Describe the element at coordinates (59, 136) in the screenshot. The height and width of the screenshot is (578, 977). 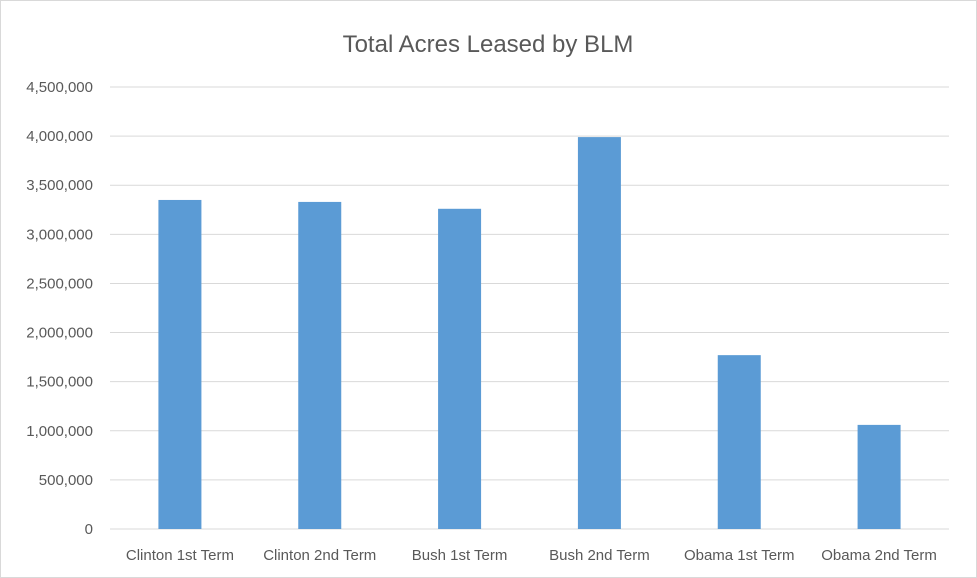
I see `y-tick-label: 4,000,000` at that location.